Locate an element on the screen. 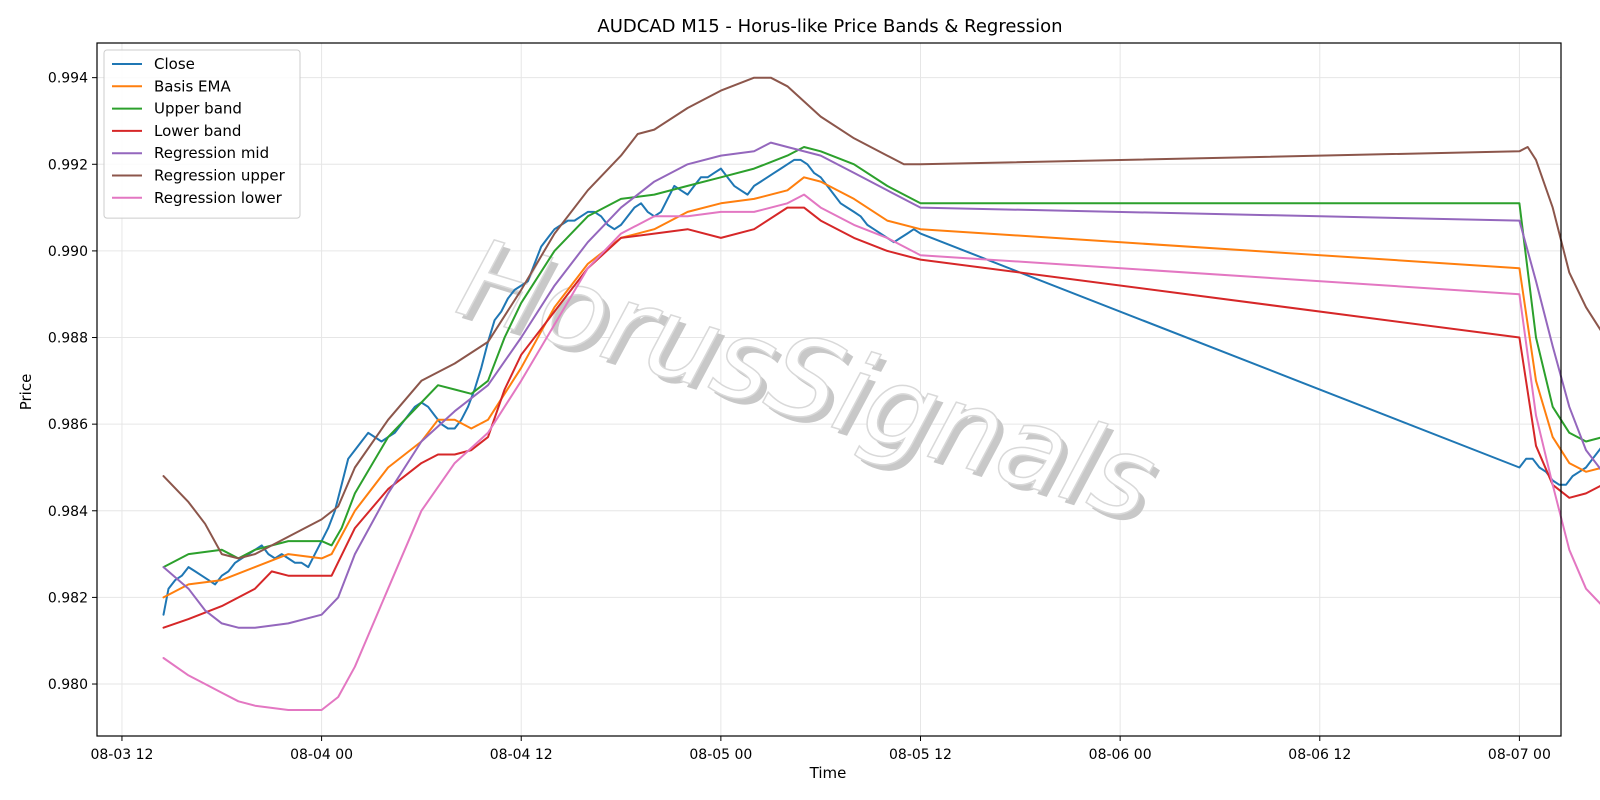 Image resolution: width=1600 pixels, height=800 pixels. legend-label: Regression lower is located at coordinates (218, 198).